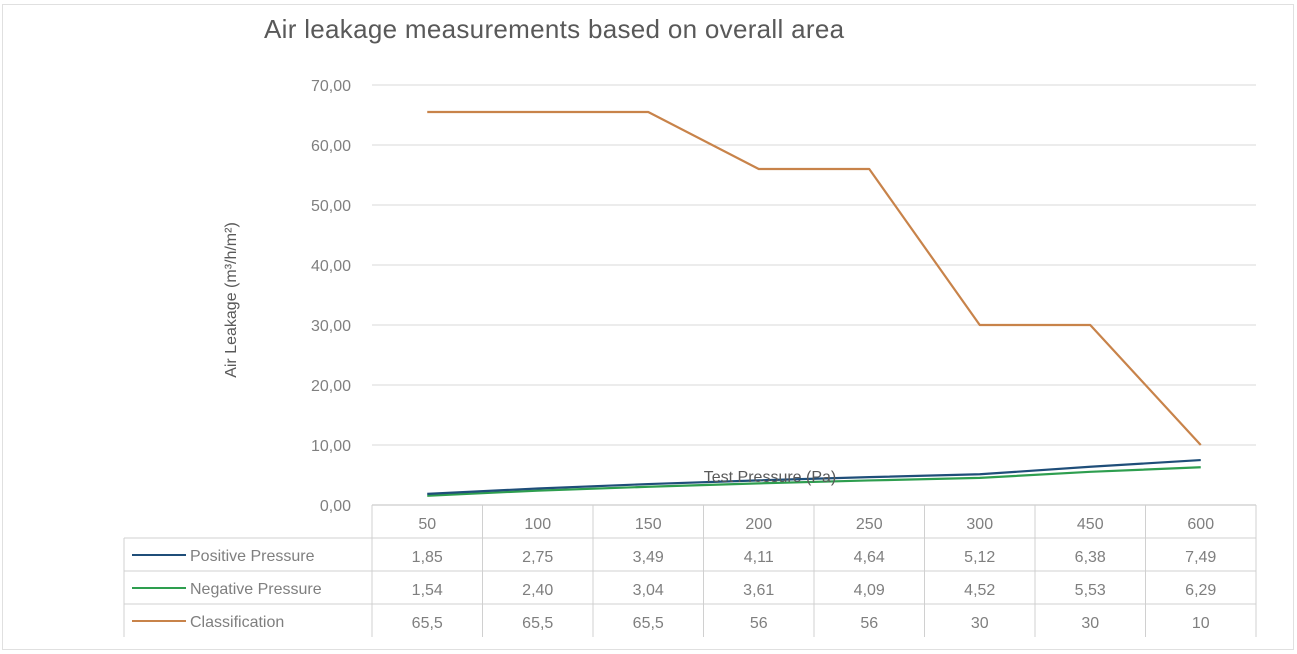 The height and width of the screenshot is (654, 1297). What do you see at coordinates (758, 590) in the screenshot?
I see `data-label: 3,61` at bounding box center [758, 590].